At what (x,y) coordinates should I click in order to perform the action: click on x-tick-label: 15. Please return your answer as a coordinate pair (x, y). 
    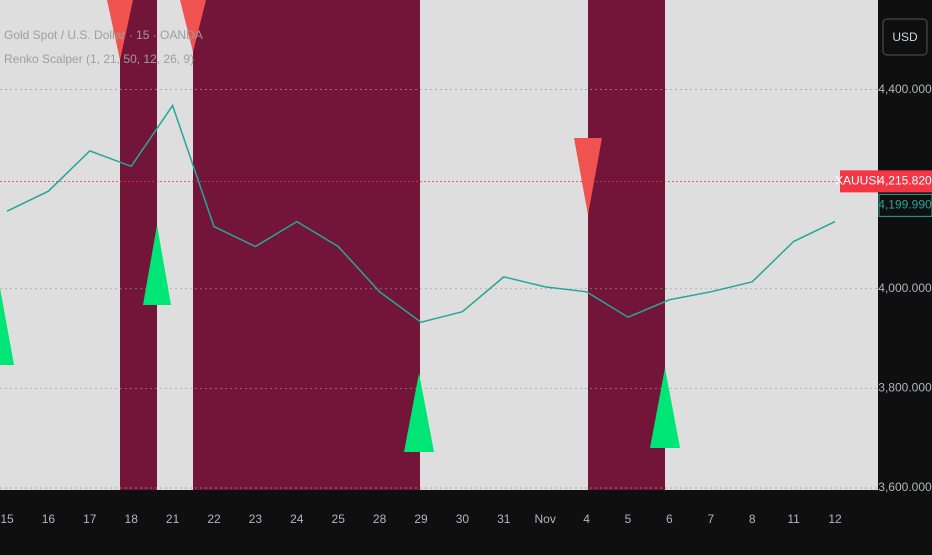
    Looking at the image, I should click on (7, 519).